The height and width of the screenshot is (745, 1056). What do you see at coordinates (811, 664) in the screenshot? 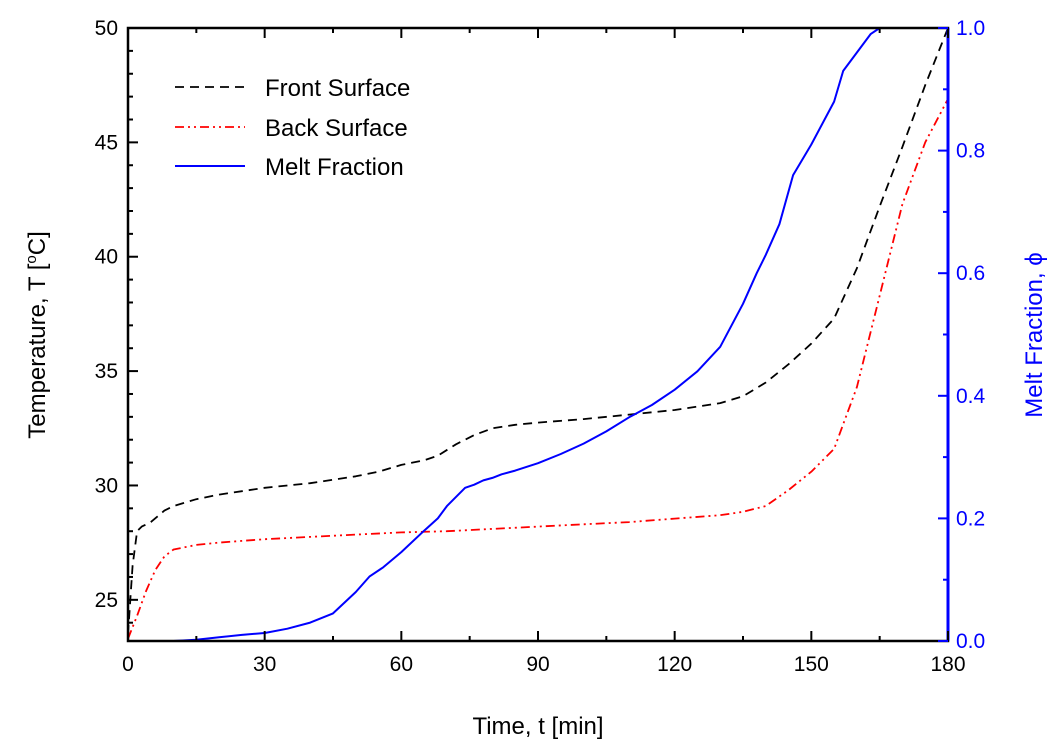
I see `x-tick-label: 150` at bounding box center [811, 664].